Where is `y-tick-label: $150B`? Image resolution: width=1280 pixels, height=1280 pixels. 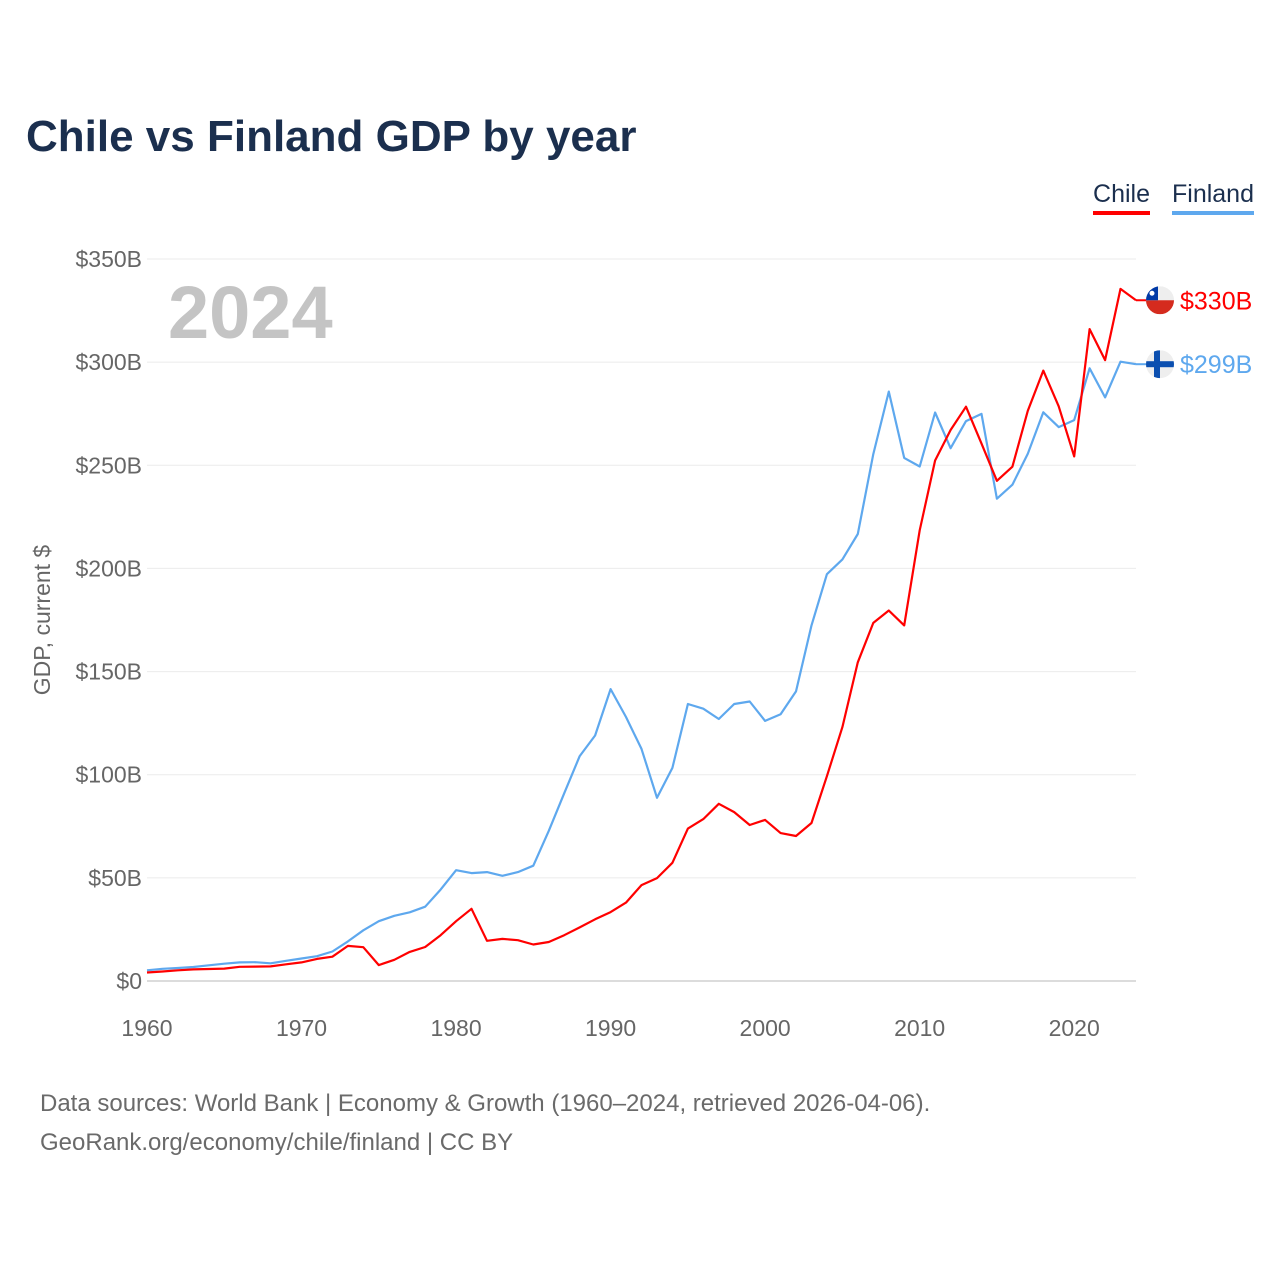 y-tick-label: $150B is located at coordinates (108, 672).